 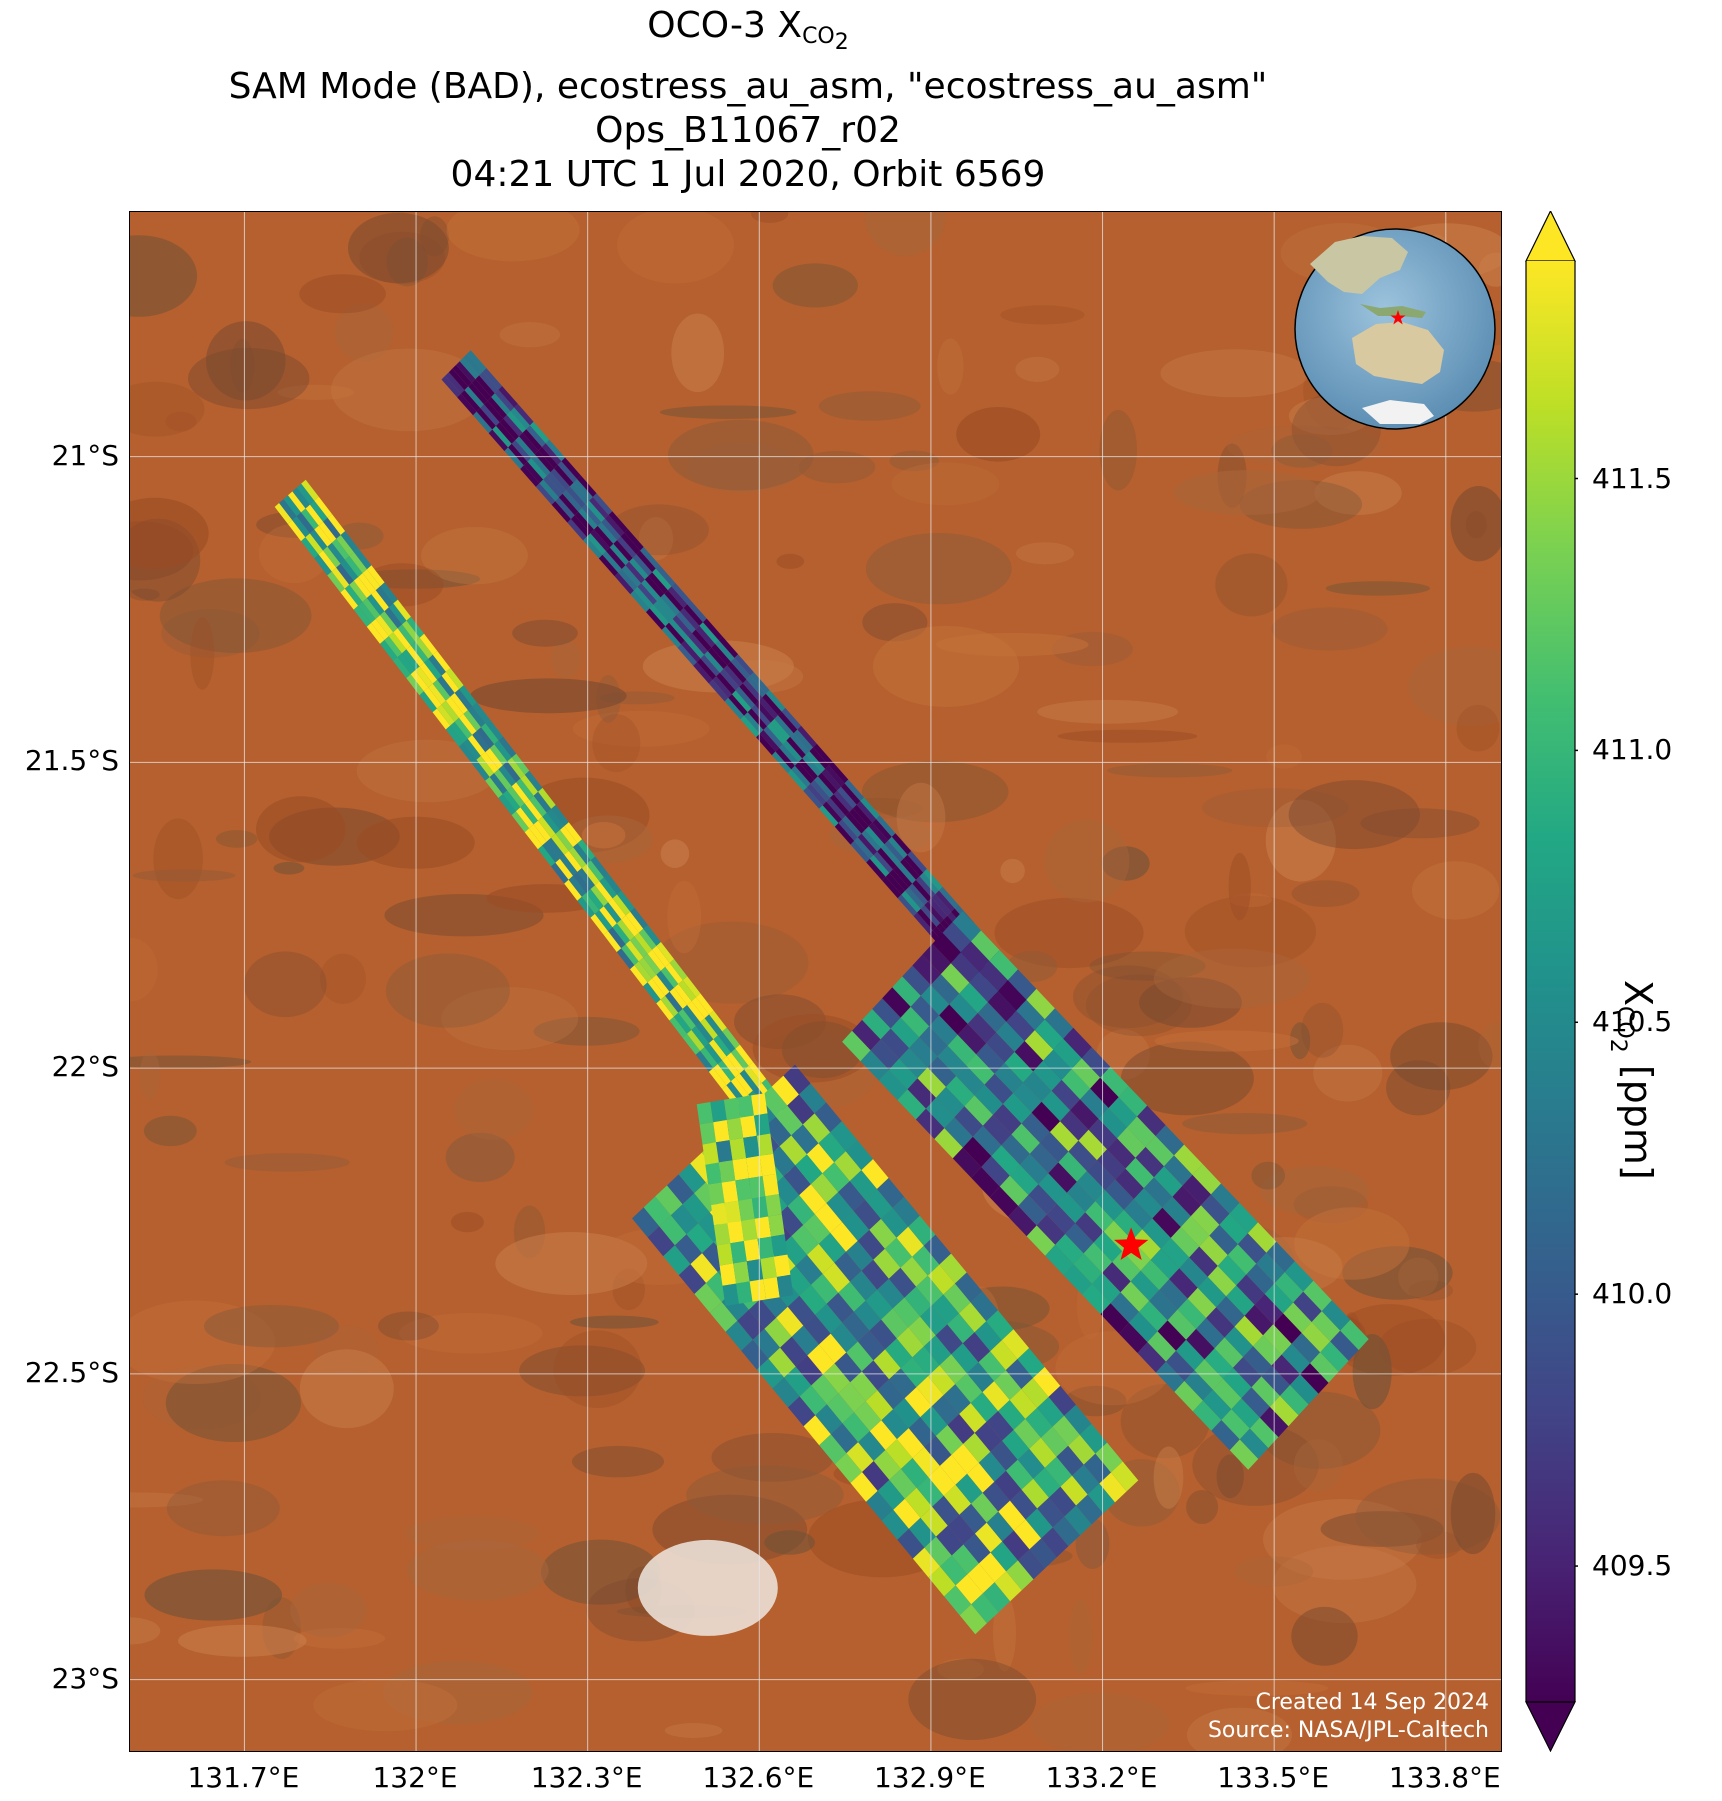 I want to click on longitude-label: 131.7°E, so click(x=243, y=1777).